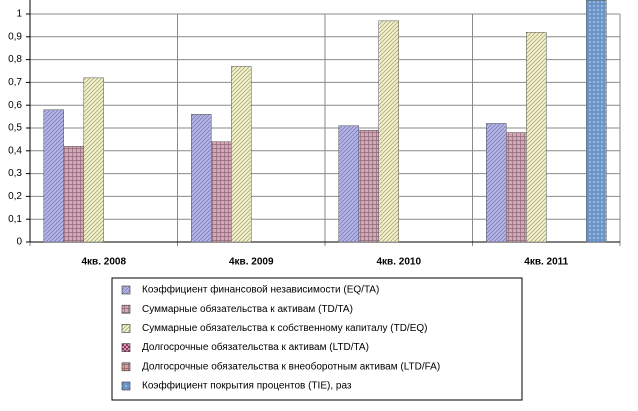  I want to click on y-tick-label: 0,6, so click(15, 105).